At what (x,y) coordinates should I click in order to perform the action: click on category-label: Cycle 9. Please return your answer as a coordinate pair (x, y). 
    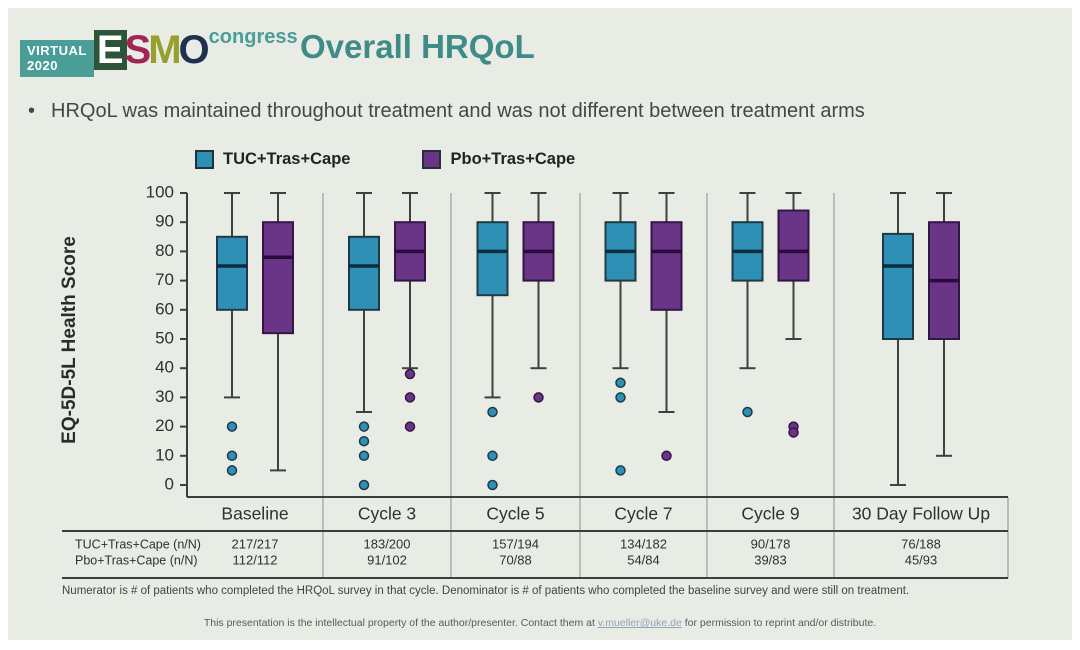
    Looking at the image, I should click on (770, 514).